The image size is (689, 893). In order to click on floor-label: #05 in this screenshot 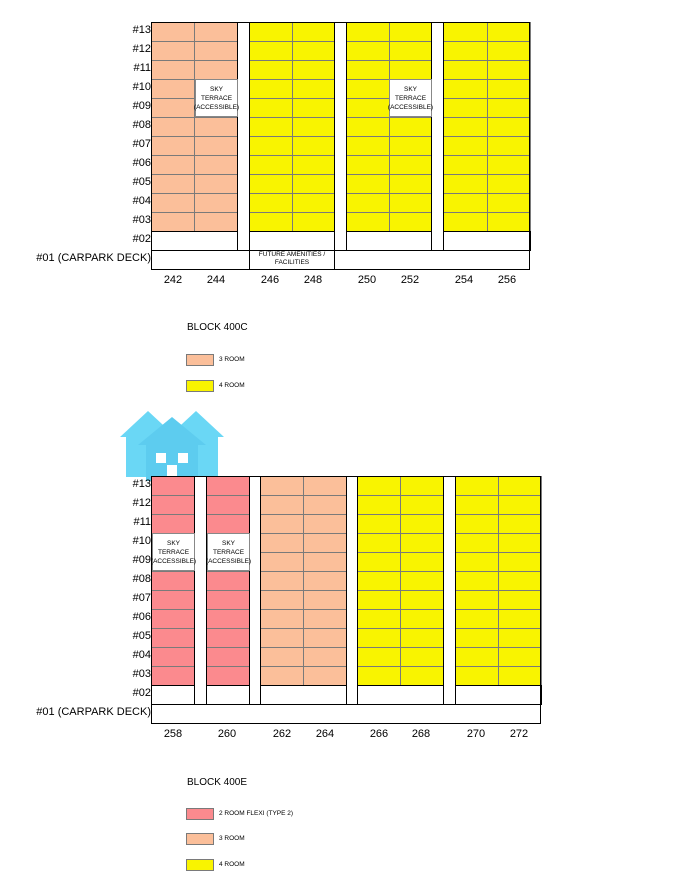, I will do `click(141, 636)`.